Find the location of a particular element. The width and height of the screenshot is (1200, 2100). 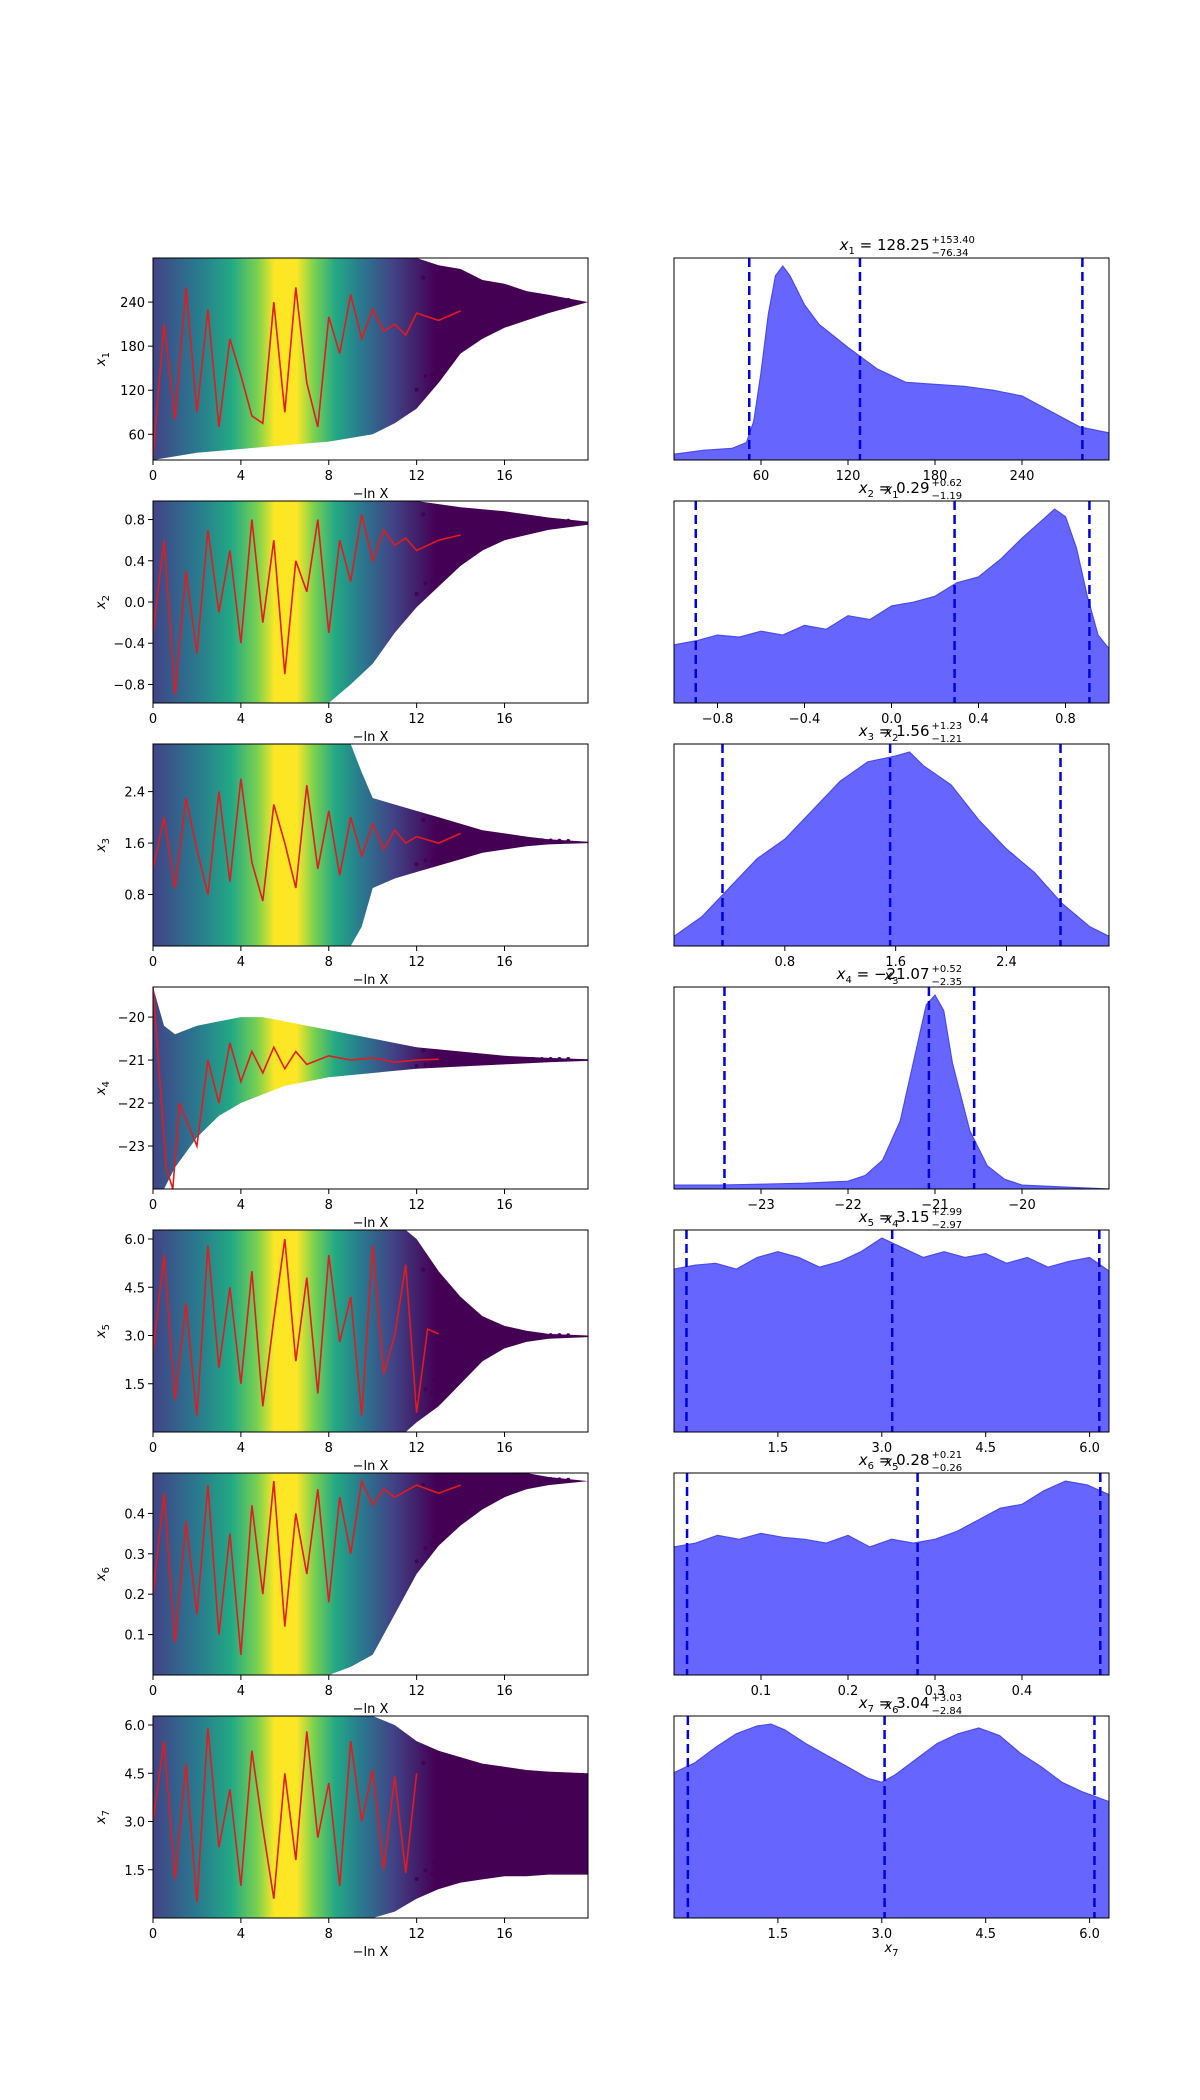

x-tick-label: 8 is located at coordinates (329, 719).